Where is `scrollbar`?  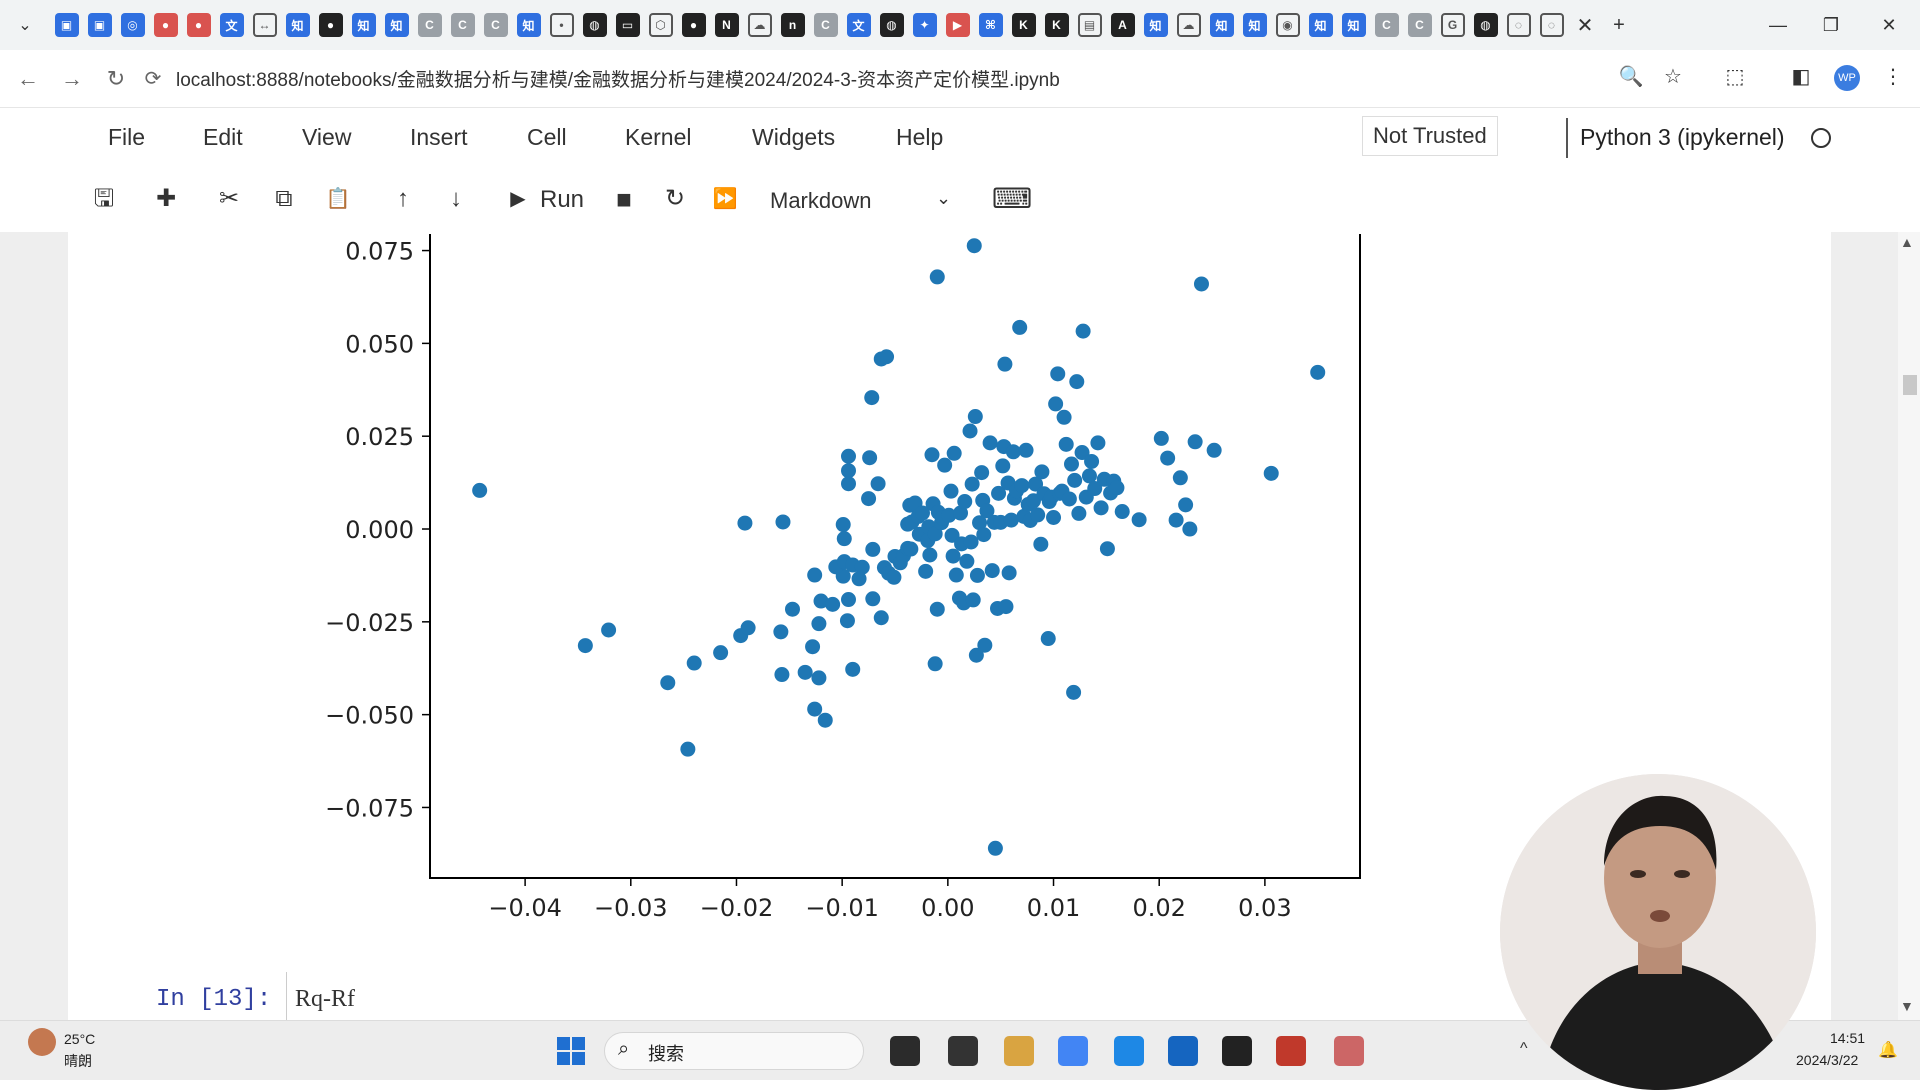
scrollbar is located at coordinates (1909, 626).